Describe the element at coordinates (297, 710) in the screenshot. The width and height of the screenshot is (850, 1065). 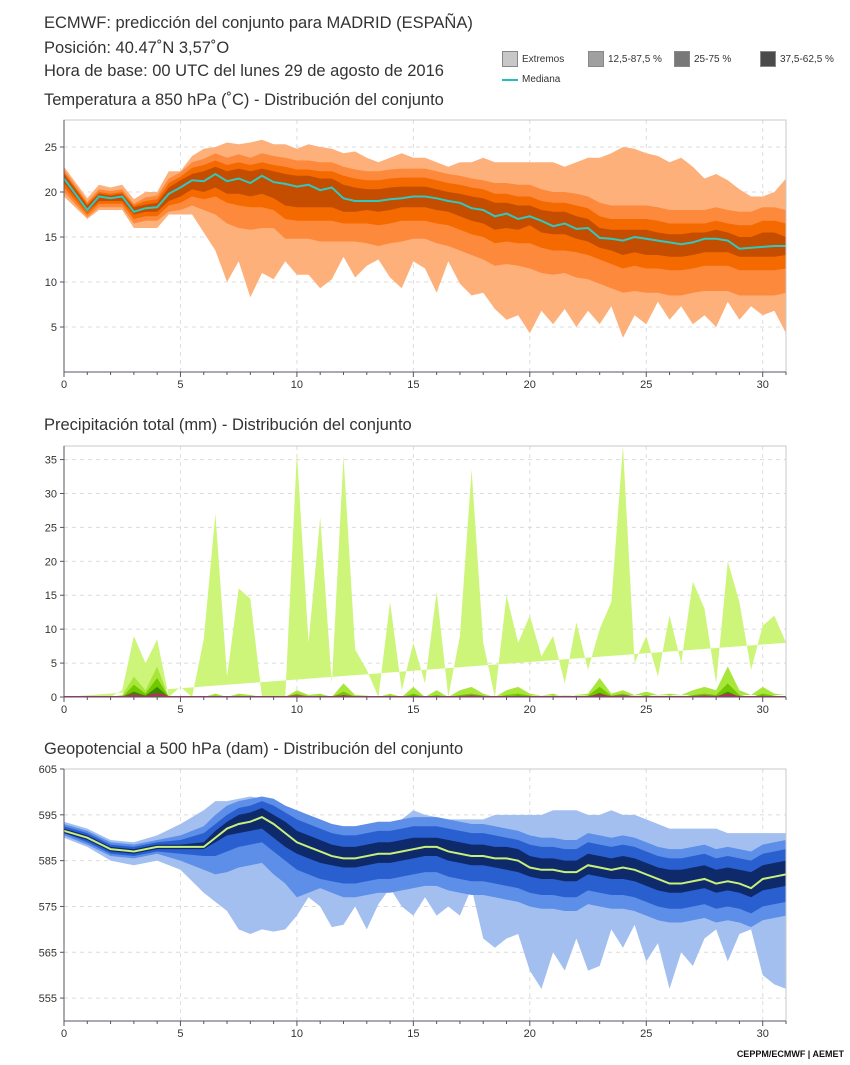
I see `precipitation-x-tick-label: 10` at that location.